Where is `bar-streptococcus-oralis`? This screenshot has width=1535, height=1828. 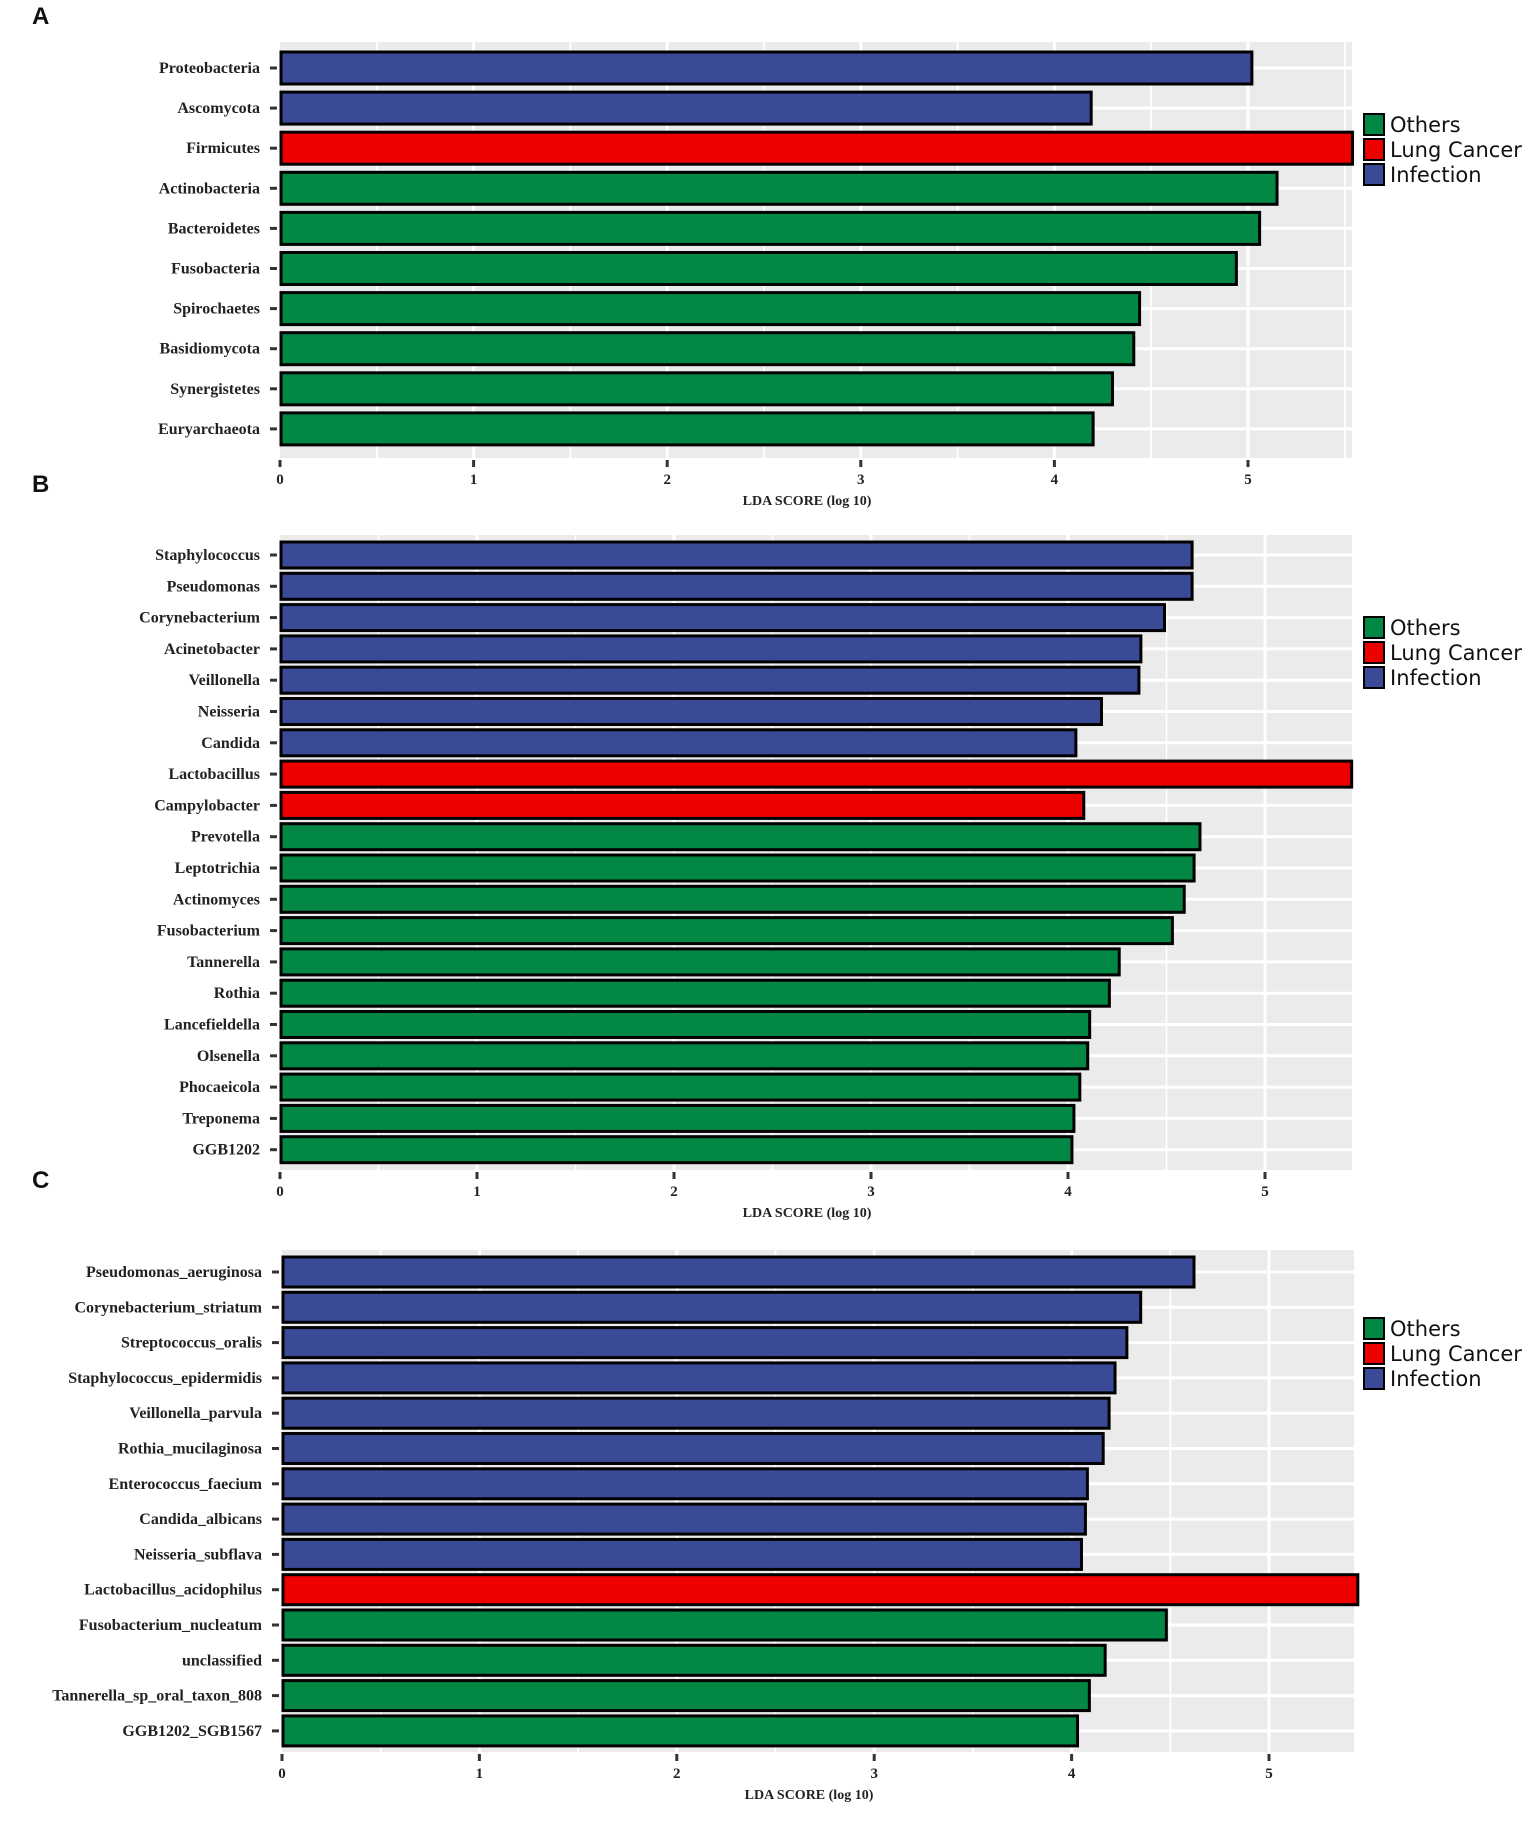 bar-streptococcus-oralis is located at coordinates (705, 1343).